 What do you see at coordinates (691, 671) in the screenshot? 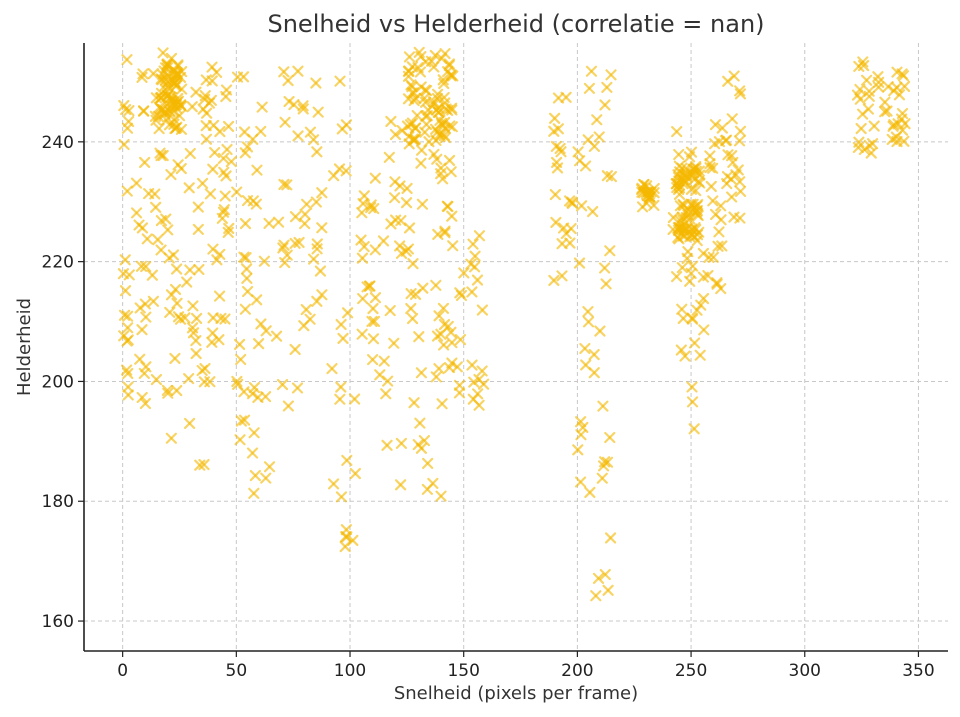
I see `x-tick-label: 250` at bounding box center [691, 671].